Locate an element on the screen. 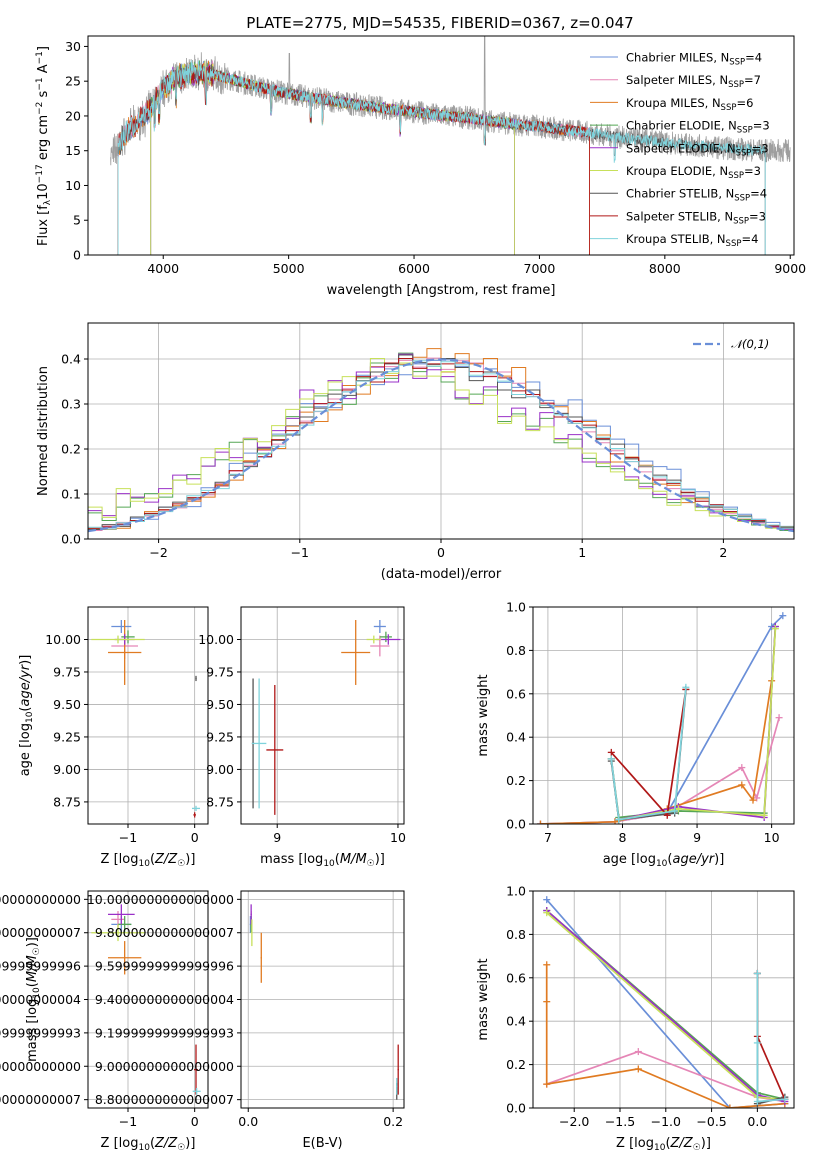 The image size is (819, 1170). x-tick-label: 8000 is located at coordinates (665, 268).